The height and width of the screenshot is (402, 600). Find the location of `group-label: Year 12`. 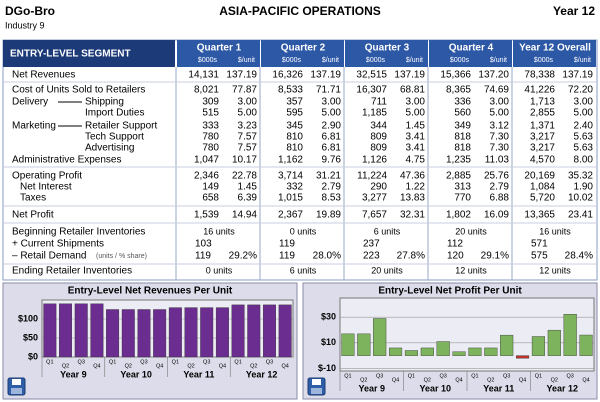

group-label: Year 12 is located at coordinates (562, 388).